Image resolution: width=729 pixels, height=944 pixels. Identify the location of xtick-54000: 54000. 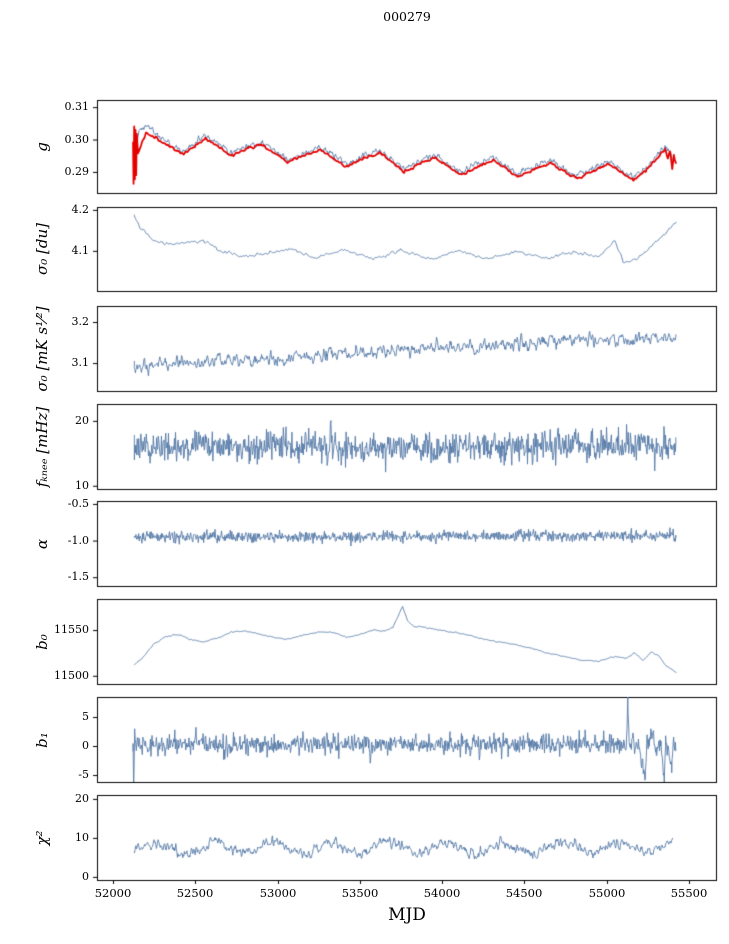
(442, 893).